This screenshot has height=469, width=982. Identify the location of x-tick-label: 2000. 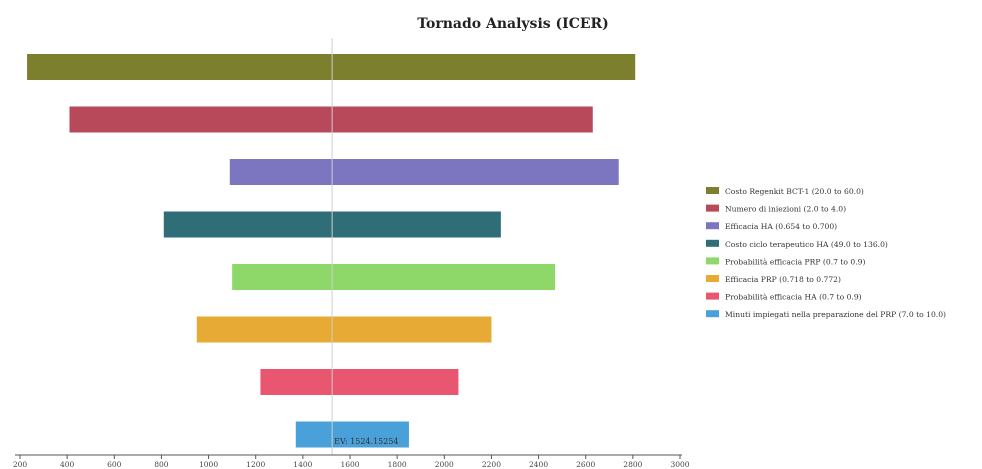
(444, 464).